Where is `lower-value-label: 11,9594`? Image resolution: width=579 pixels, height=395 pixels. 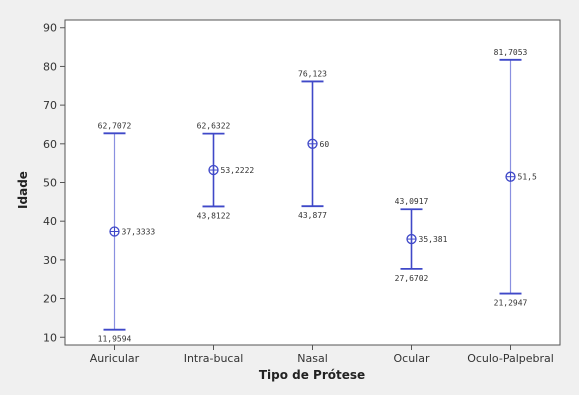
lower-value-label: 11,9594 is located at coordinates (115, 339).